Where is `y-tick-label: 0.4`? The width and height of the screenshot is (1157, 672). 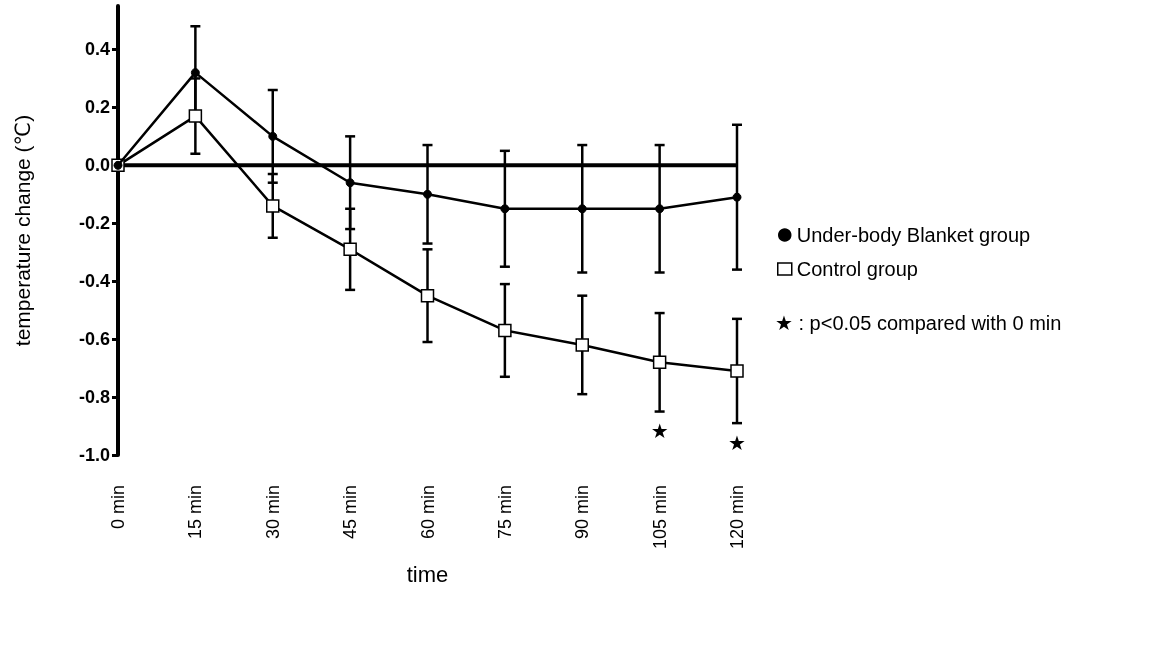
y-tick-label: 0.4 is located at coordinates (97, 49).